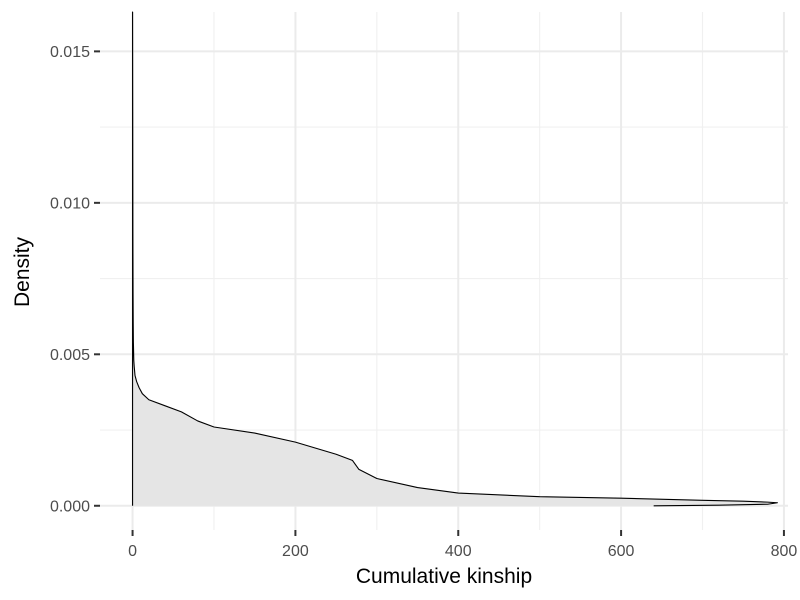 This screenshot has width=800, height=600. Describe the element at coordinates (70, 355) in the screenshot. I see `y-tick-label: 0.005` at that location.